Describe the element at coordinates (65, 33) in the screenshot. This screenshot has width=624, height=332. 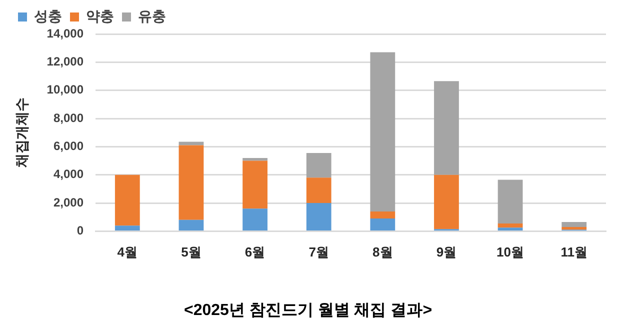
I see `y-tick-label: 14,000` at that location.